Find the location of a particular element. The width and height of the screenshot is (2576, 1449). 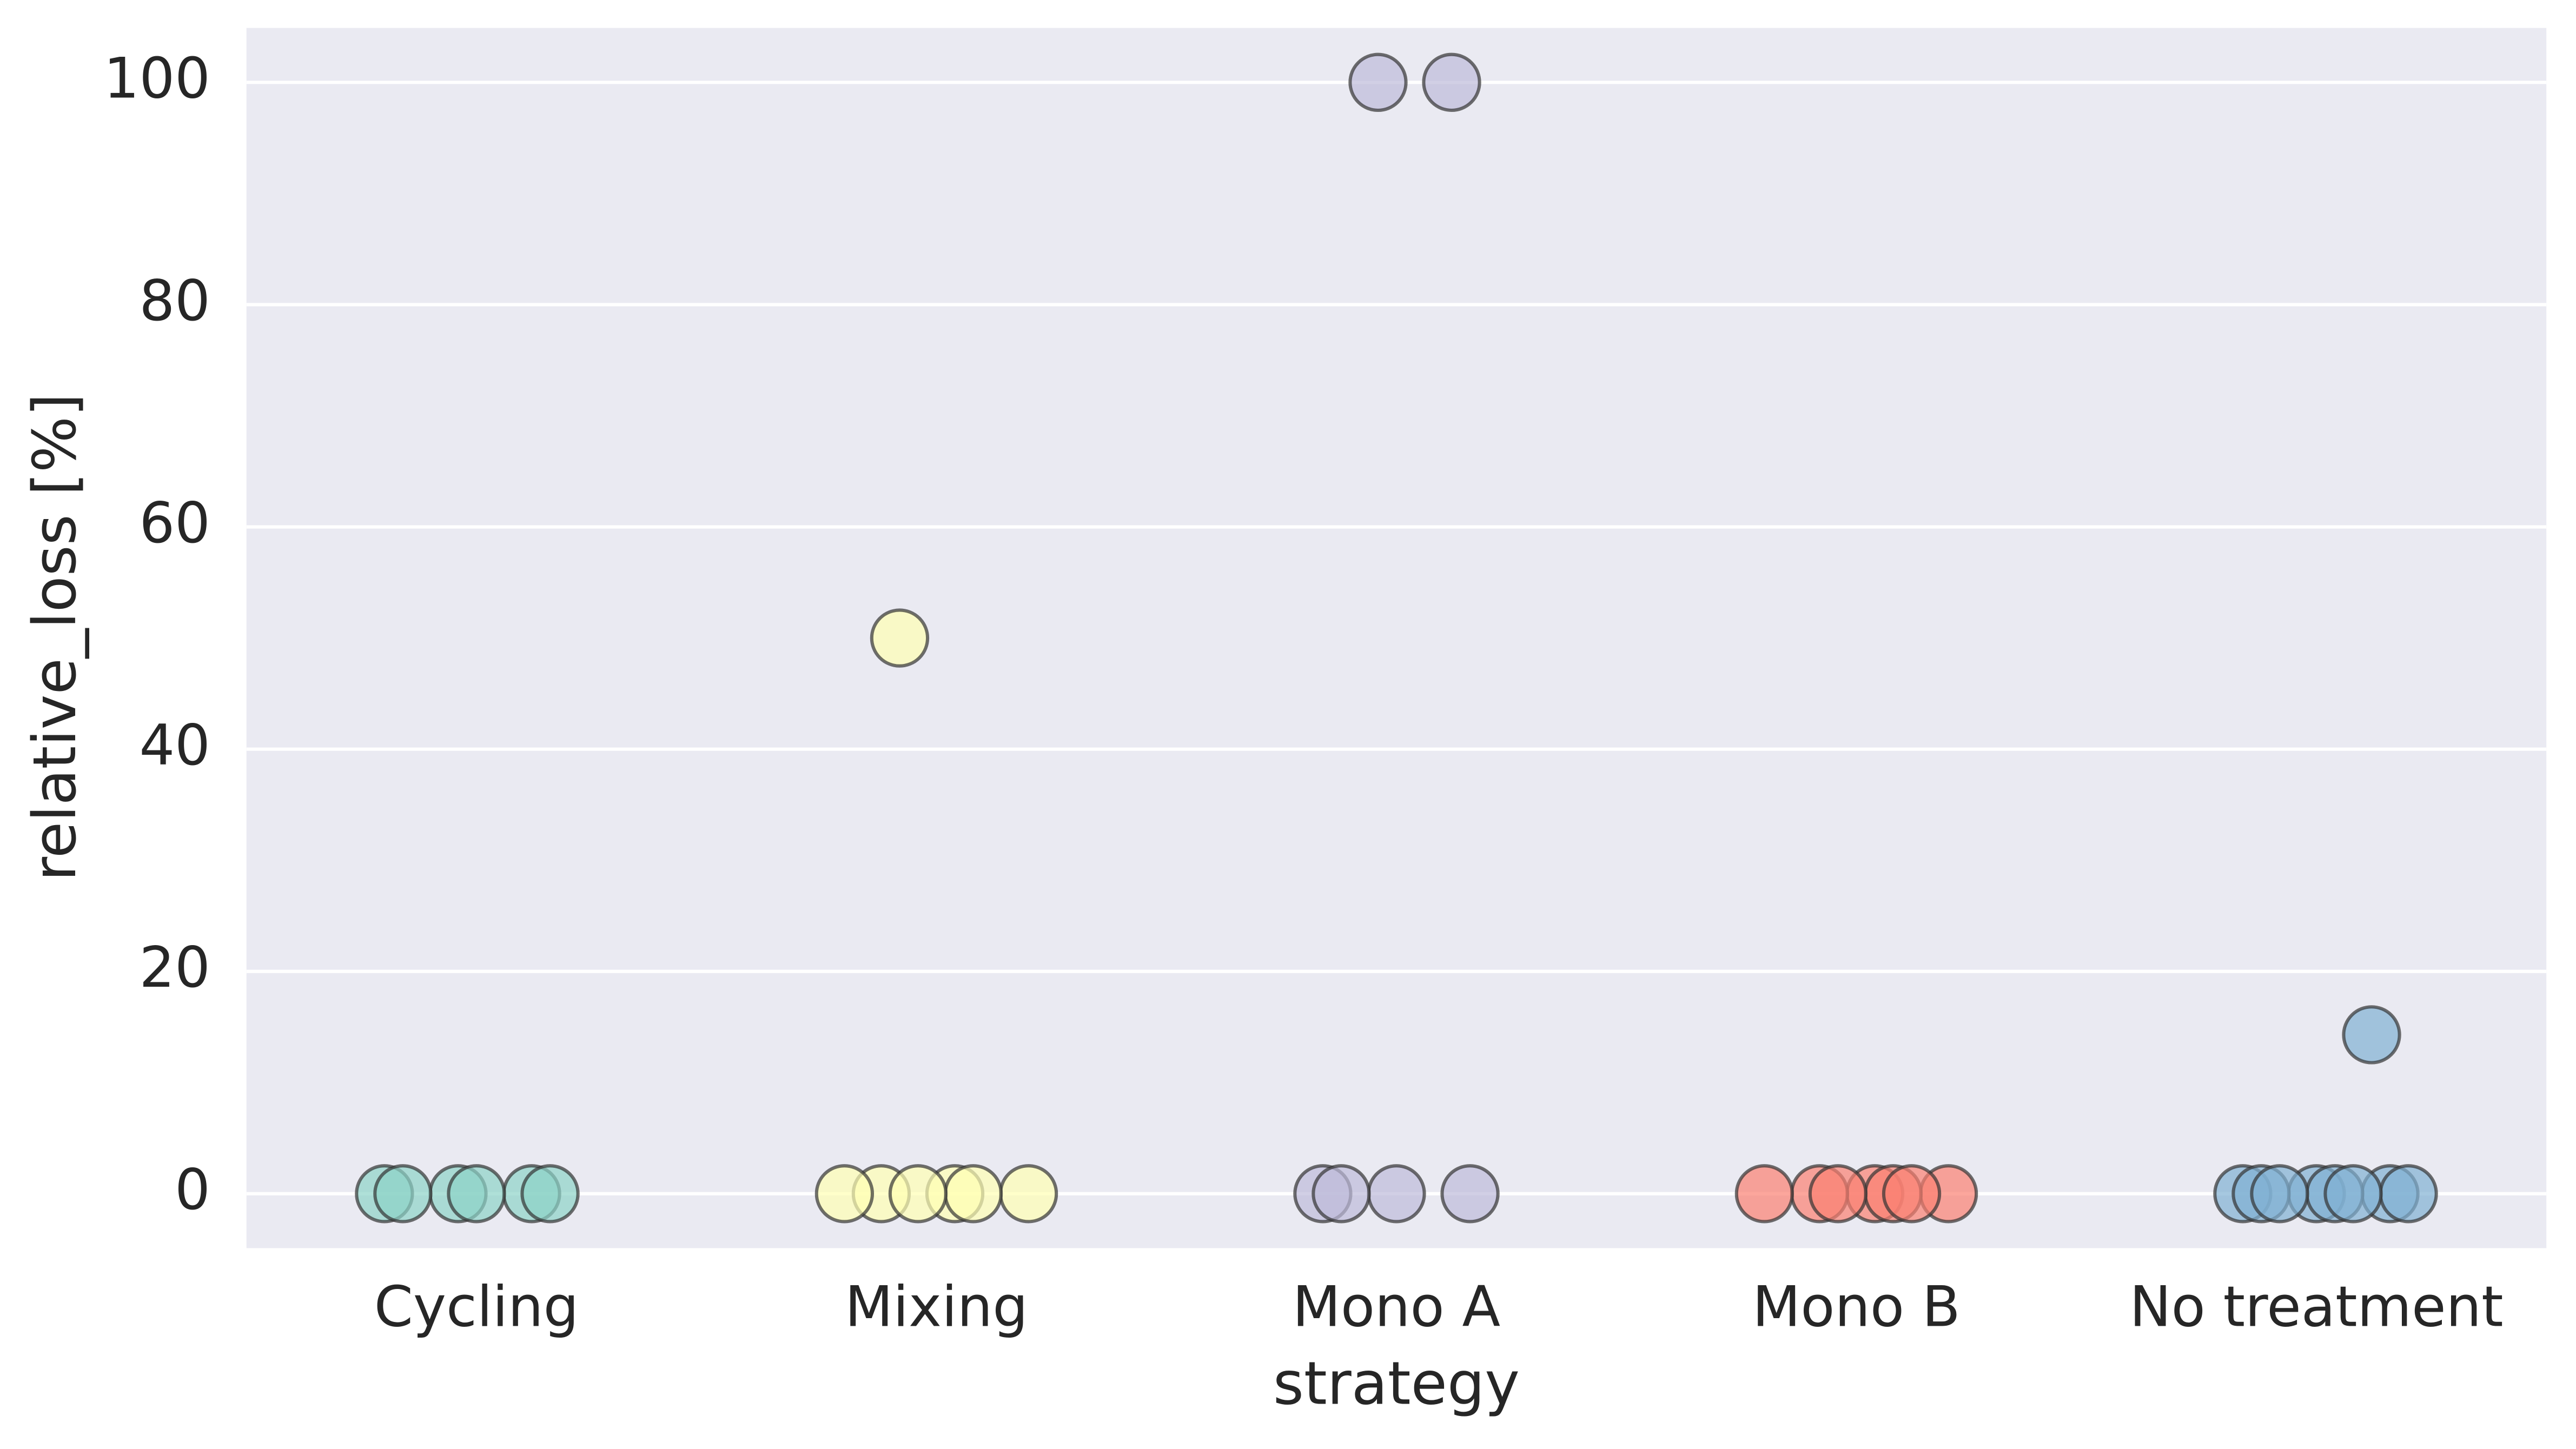

x-tick-label: Mono A is located at coordinates (1397, 1306).